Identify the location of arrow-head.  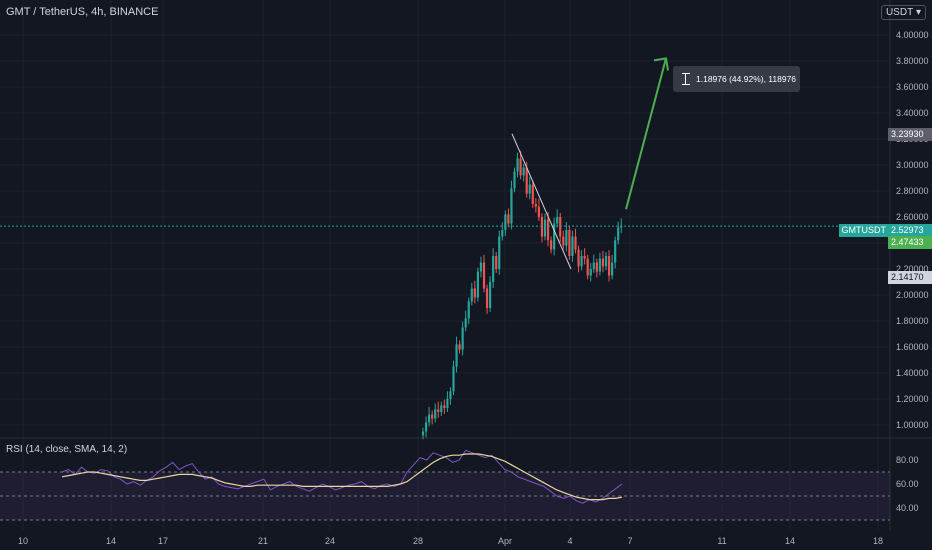
(661, 64).